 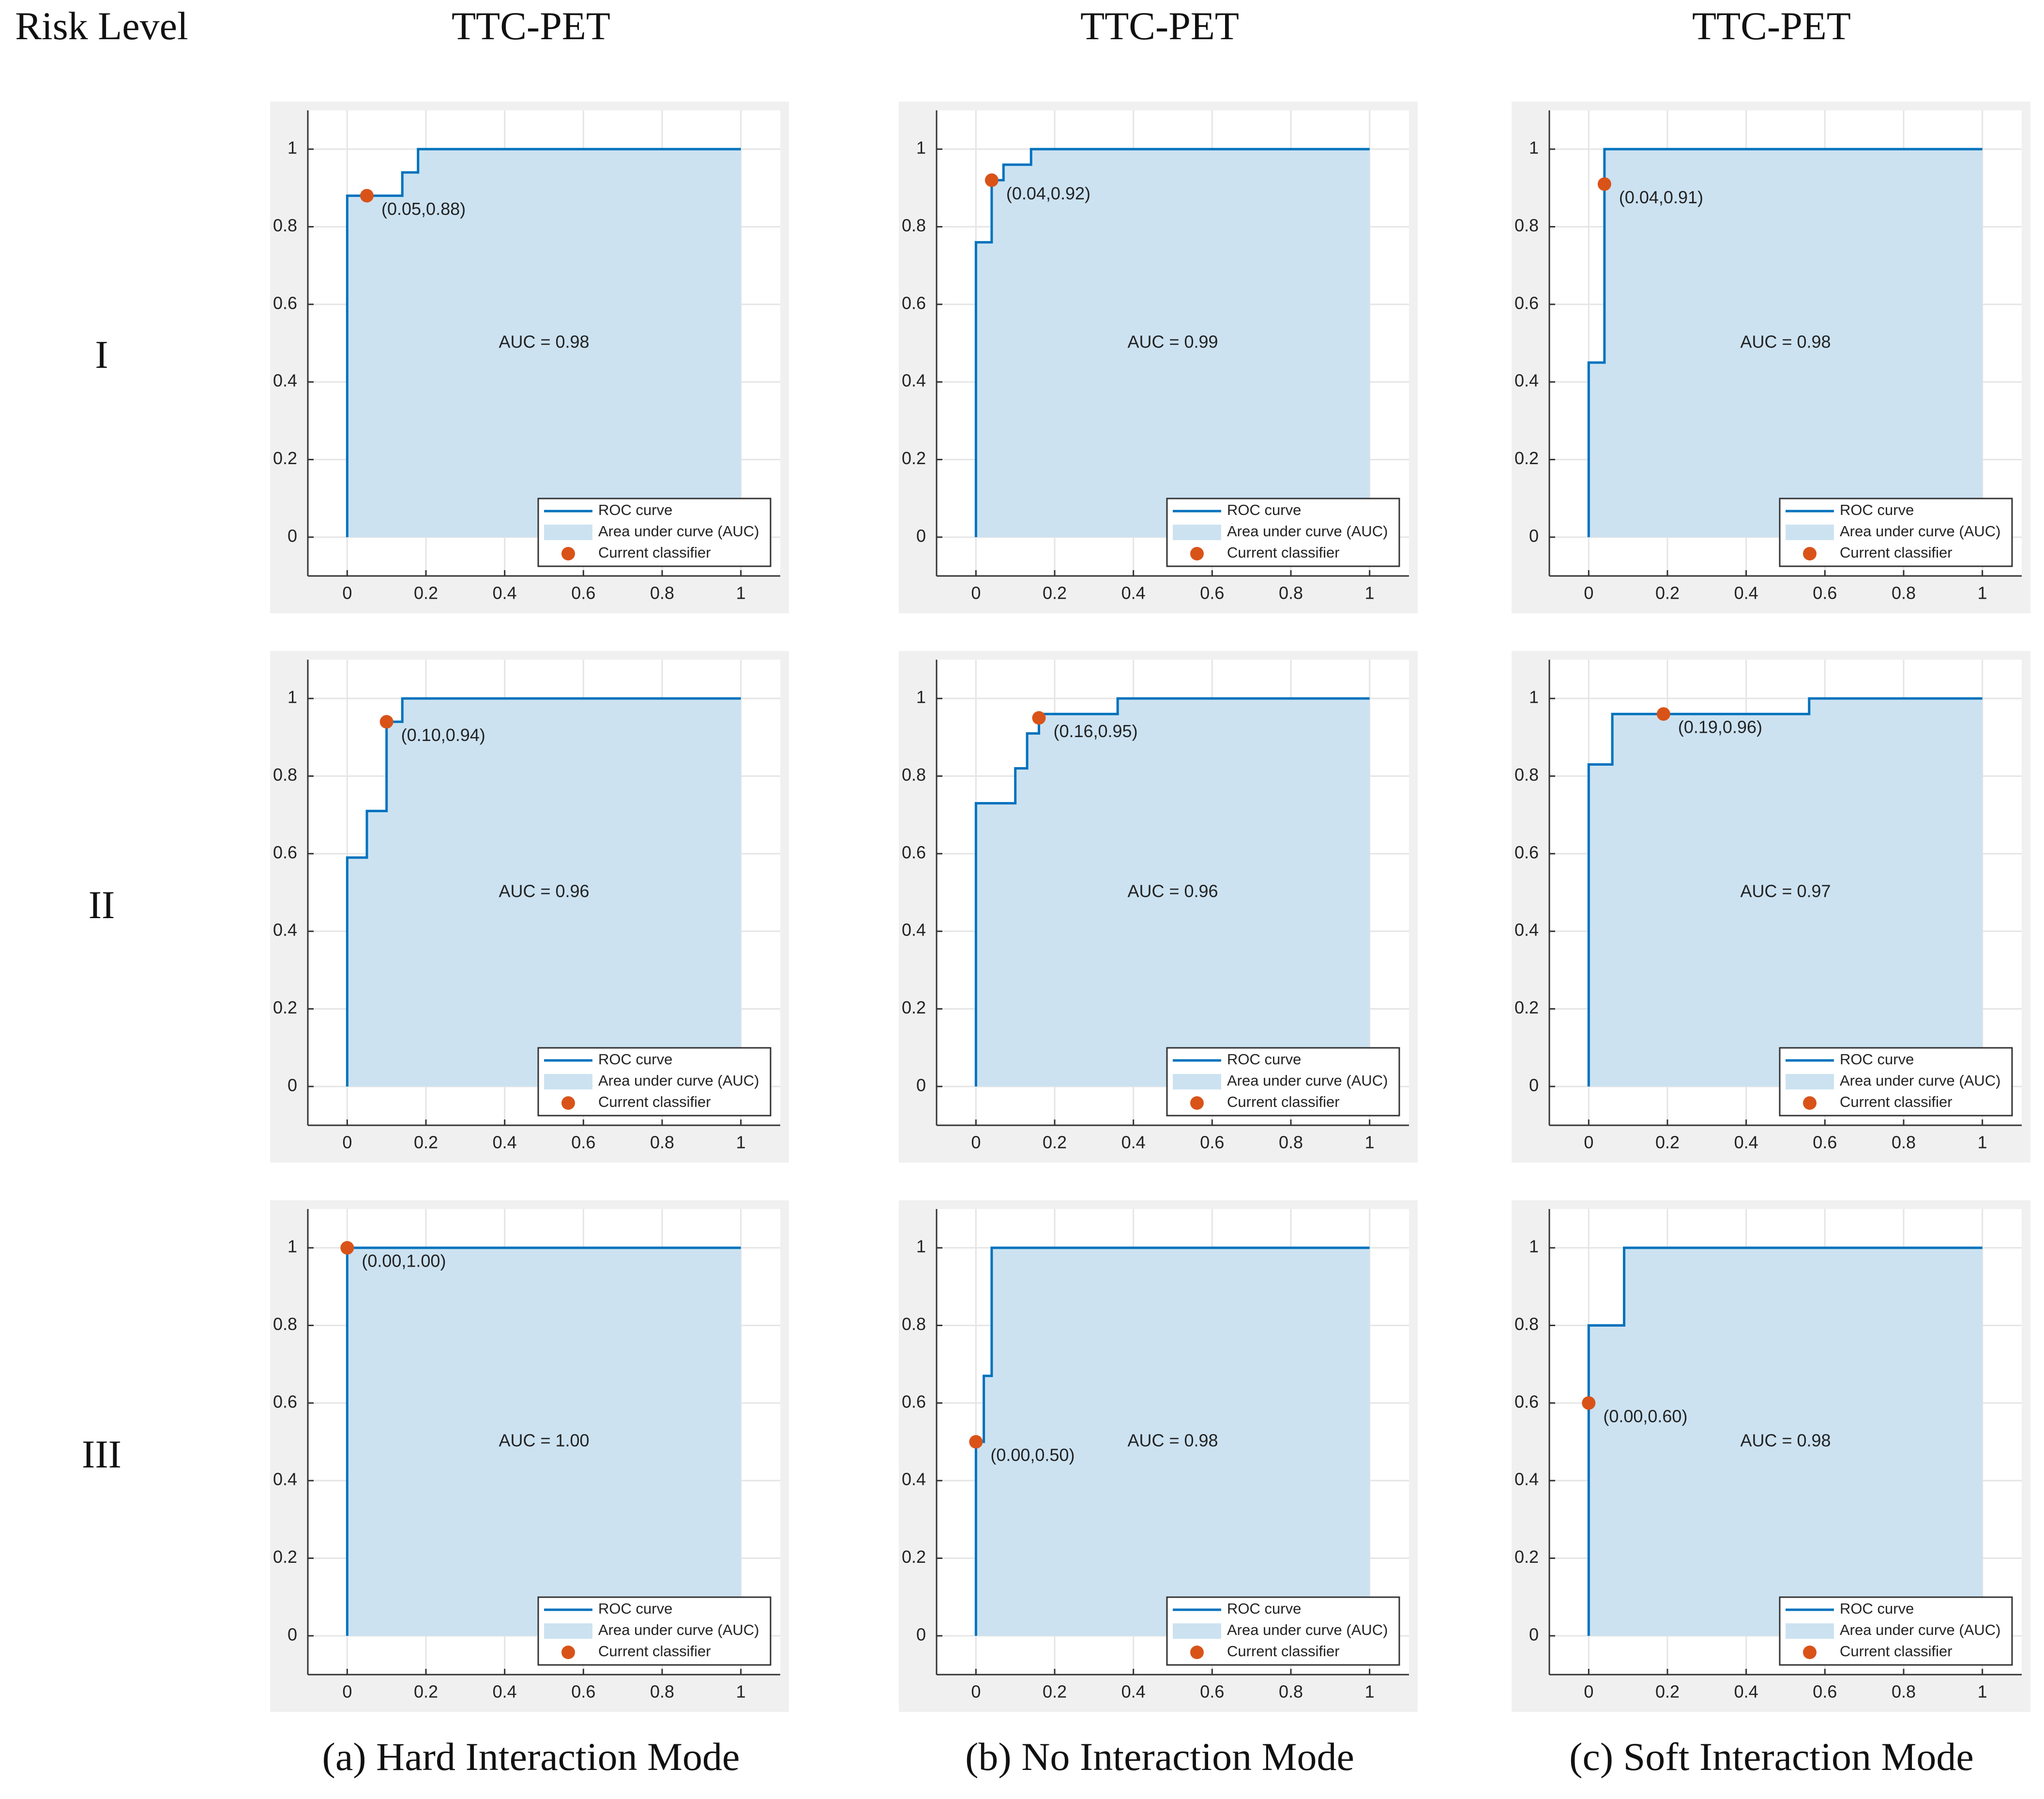 What do you see at coordinates (102, 905) in the screenshot?
I see `row-label: II` at bounding box center [102, 905].